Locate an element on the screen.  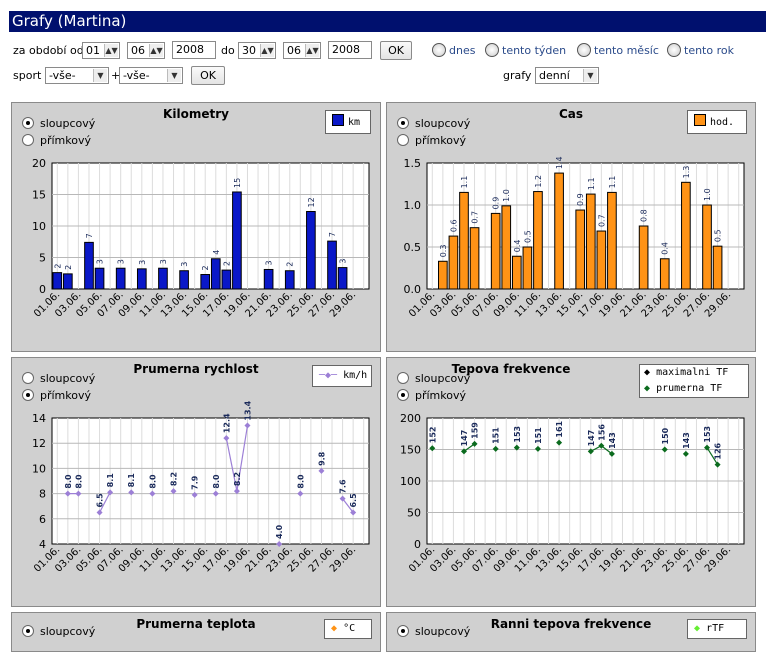
quick-week-link: tento týden is located at coordinates (525, 50).